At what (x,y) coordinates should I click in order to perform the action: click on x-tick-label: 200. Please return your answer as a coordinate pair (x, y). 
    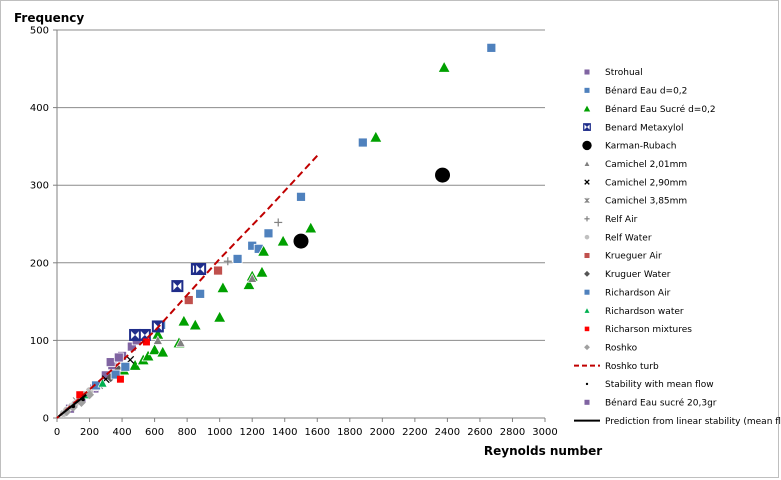
    Looking at the image, I should click on (89, 432).